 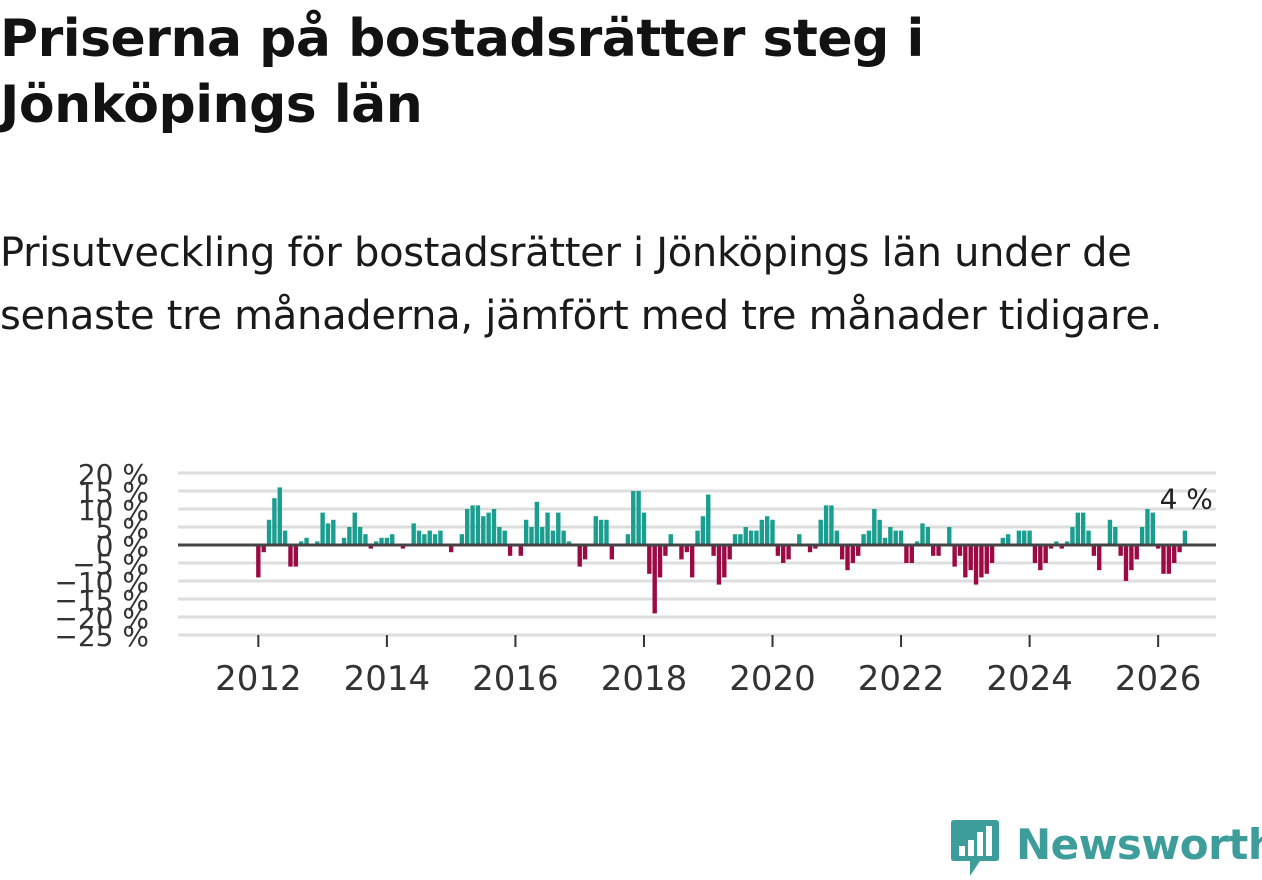 I want to click on x-tick-label: 2012, so click(x=258, y=679).